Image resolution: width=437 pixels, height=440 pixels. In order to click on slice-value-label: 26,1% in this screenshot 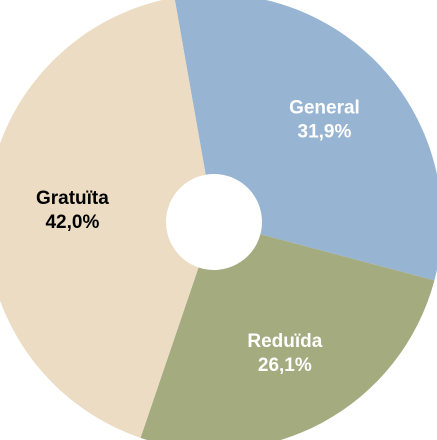, I will do `click(285, 365)`.